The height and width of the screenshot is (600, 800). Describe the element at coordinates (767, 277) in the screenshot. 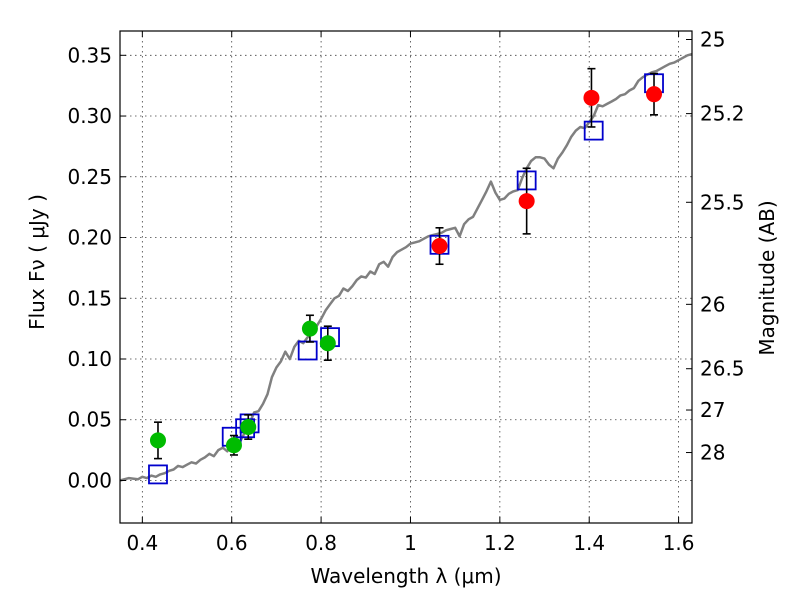

I see `y-axis-right-label: Magnitude (AB)` at that location.